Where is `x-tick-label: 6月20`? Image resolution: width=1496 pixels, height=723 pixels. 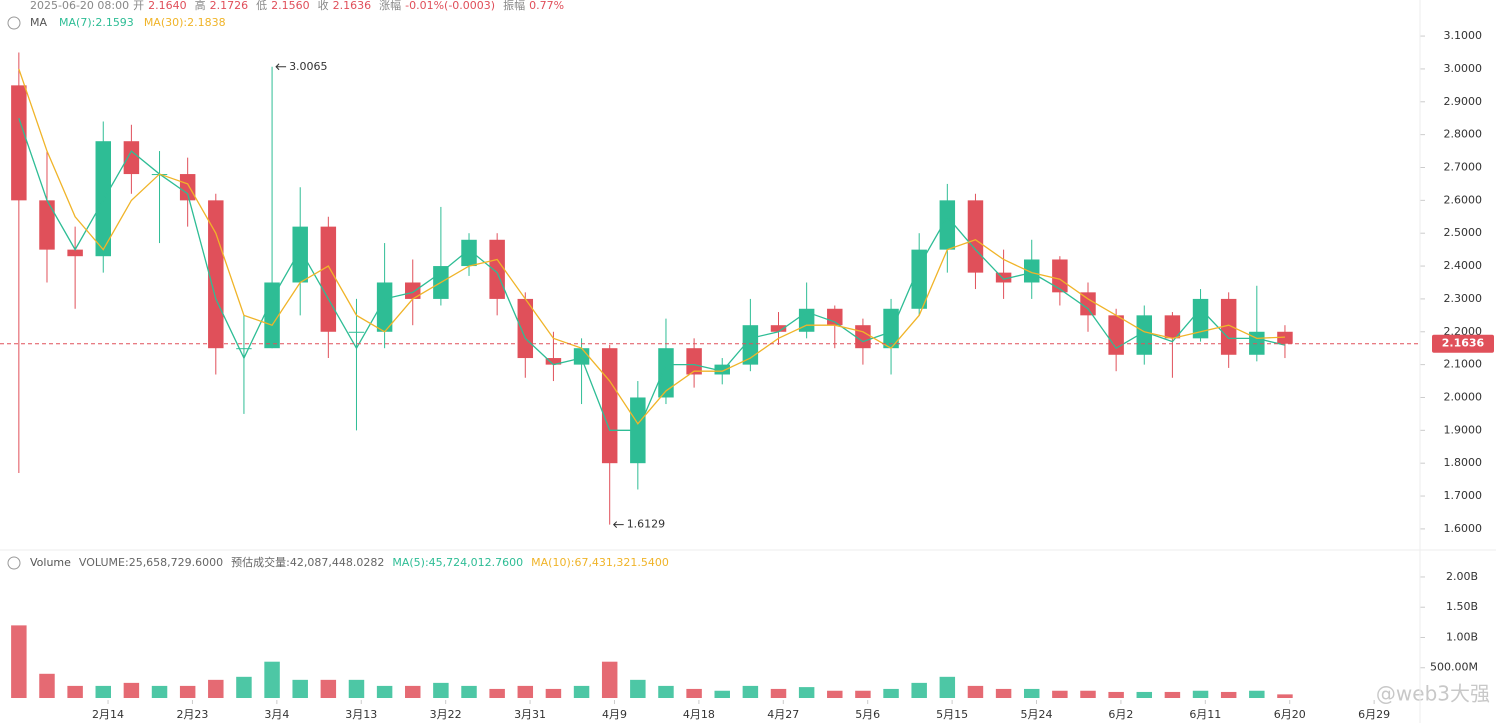 x-tick-label: 6月20 is located at coordinates (1290, 714).